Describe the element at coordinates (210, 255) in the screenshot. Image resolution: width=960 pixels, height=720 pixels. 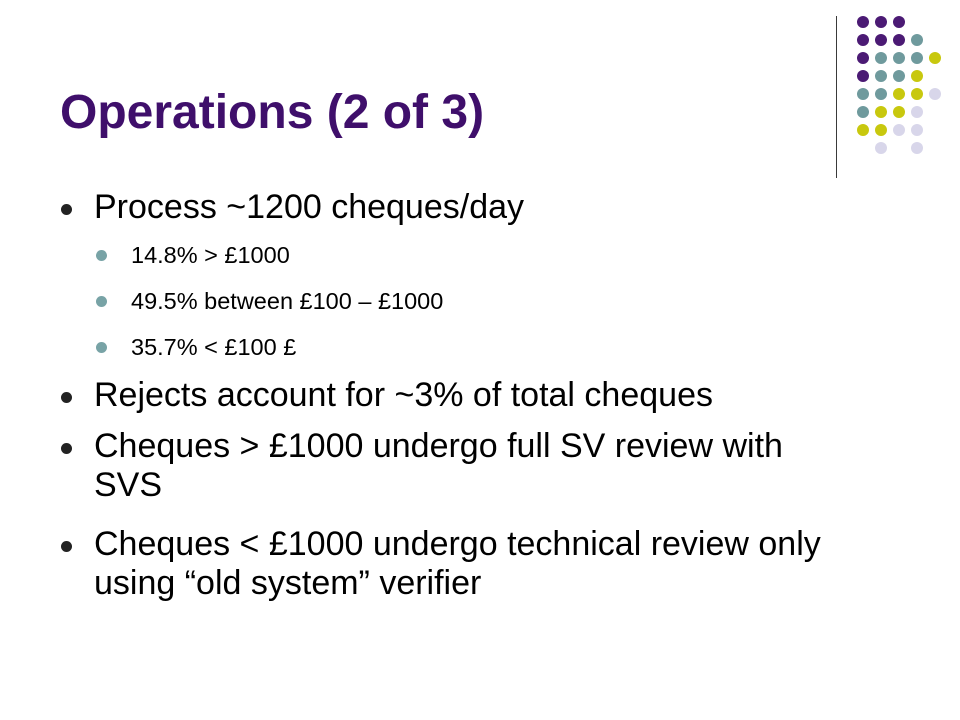
I see `sub-bullet-item: 14.8% > £1000` at that location.